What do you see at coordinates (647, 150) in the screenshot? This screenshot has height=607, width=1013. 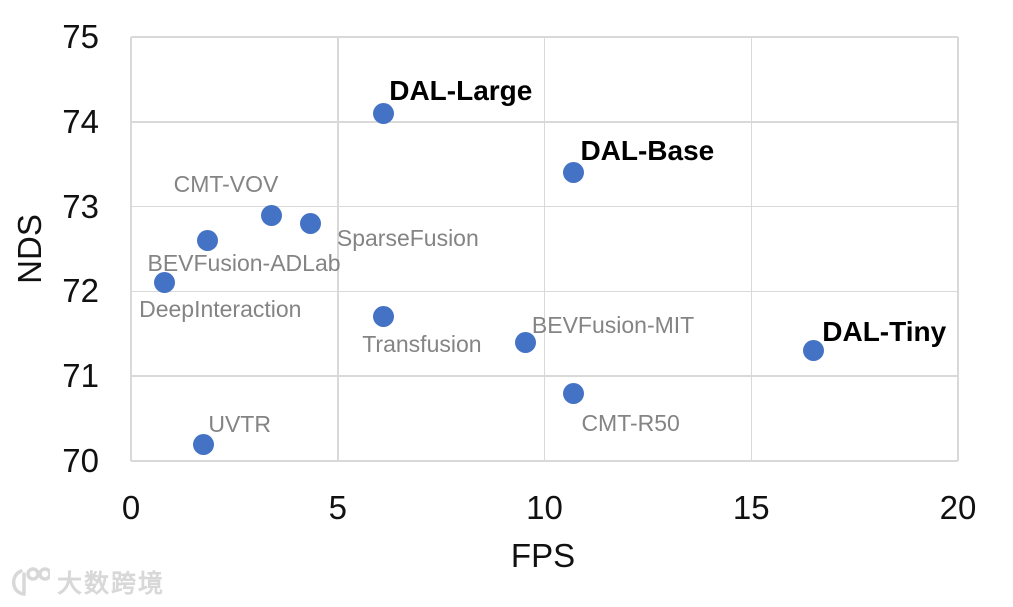 I see `label-dal-base: DAL-Base` at bounding box center [647, 150].